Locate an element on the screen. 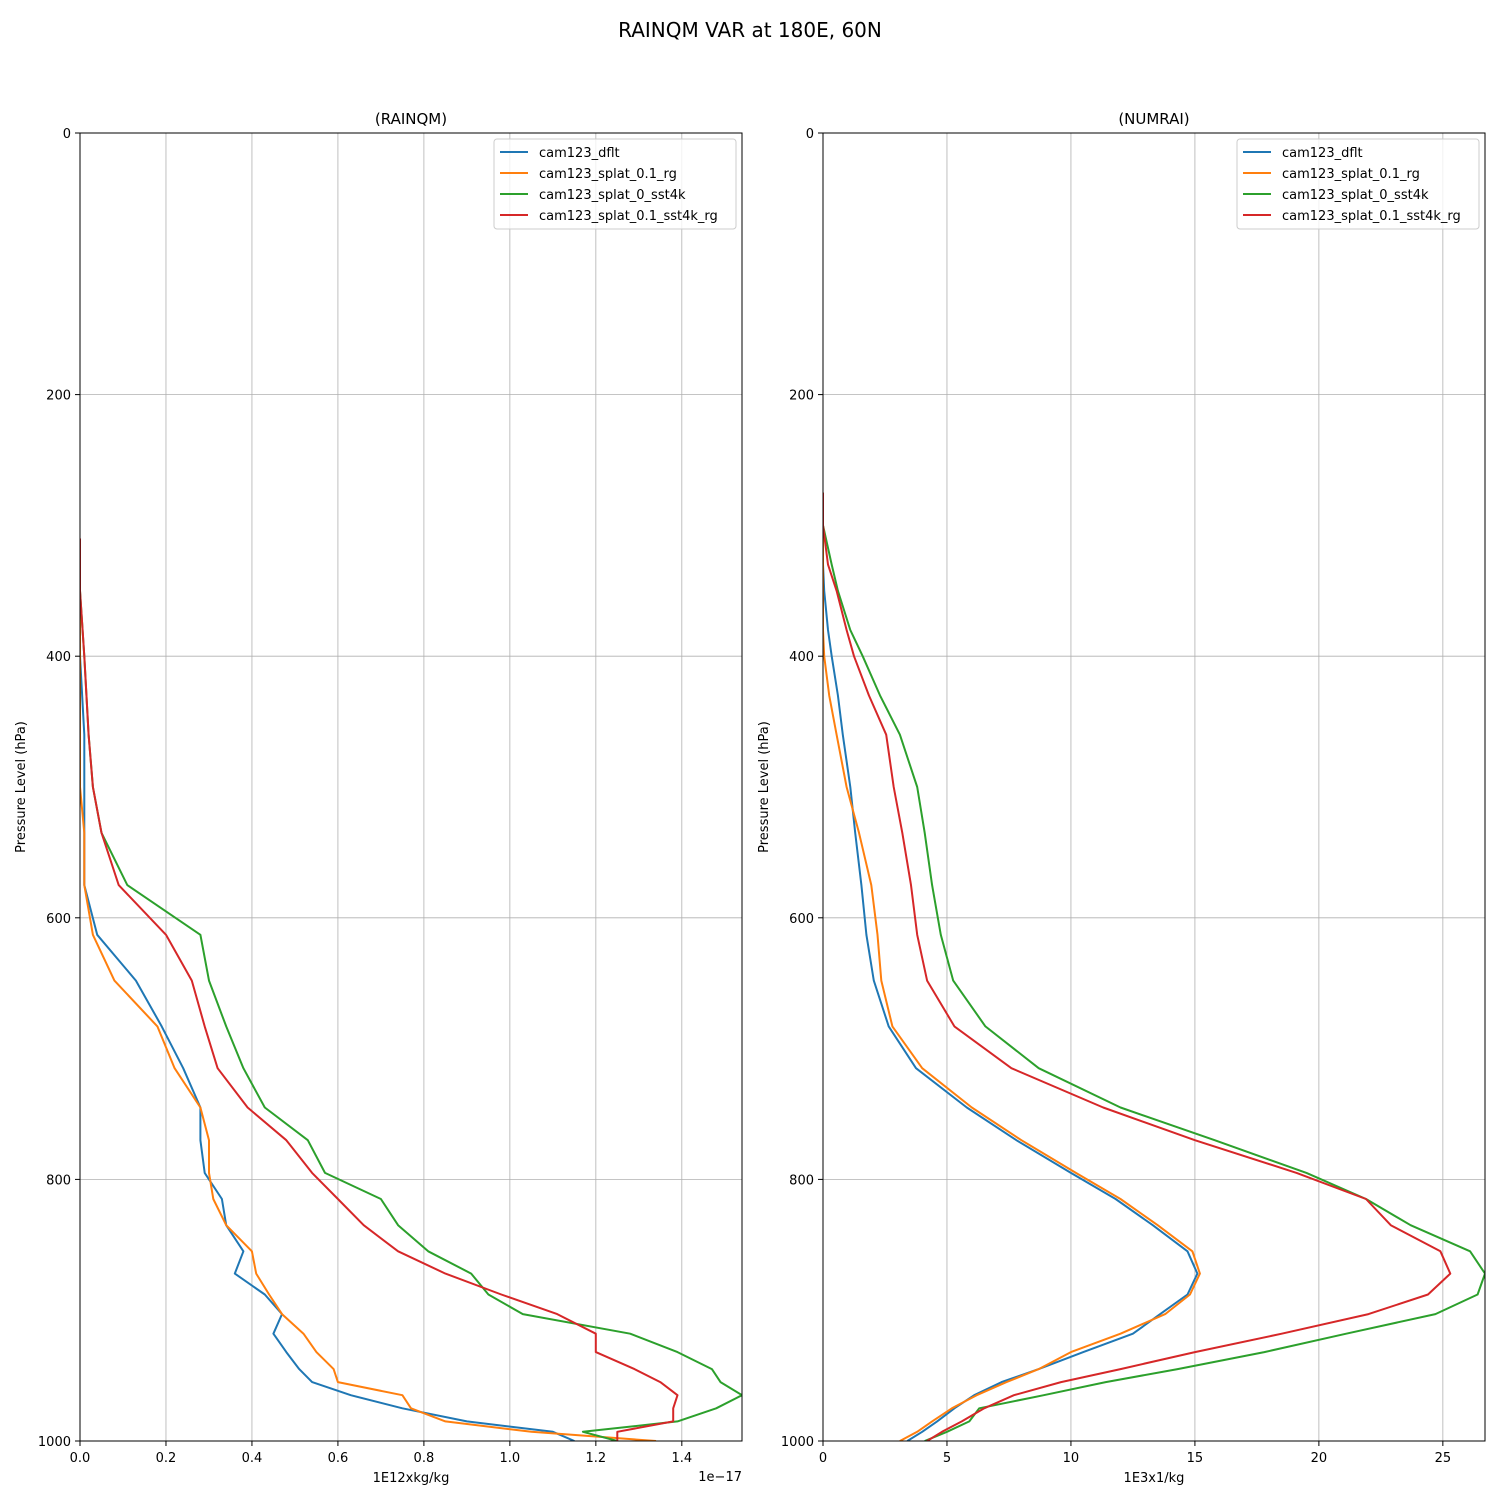 The width and height of the screenshot is (1500, 1500). x-tick-label: 0.2 is located at coordinates (166, 1458).